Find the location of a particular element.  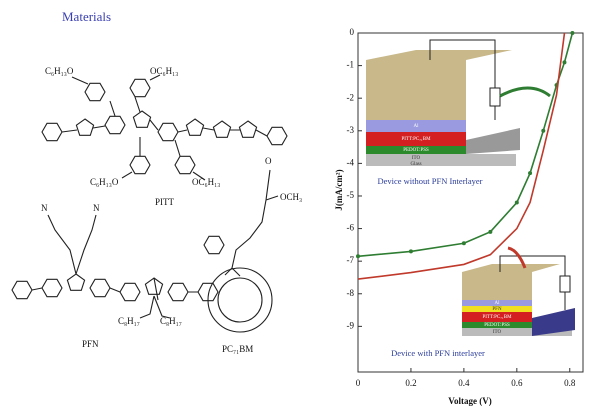

device-caption: Device with PFN interlayer is located at coordinates (438, 353).